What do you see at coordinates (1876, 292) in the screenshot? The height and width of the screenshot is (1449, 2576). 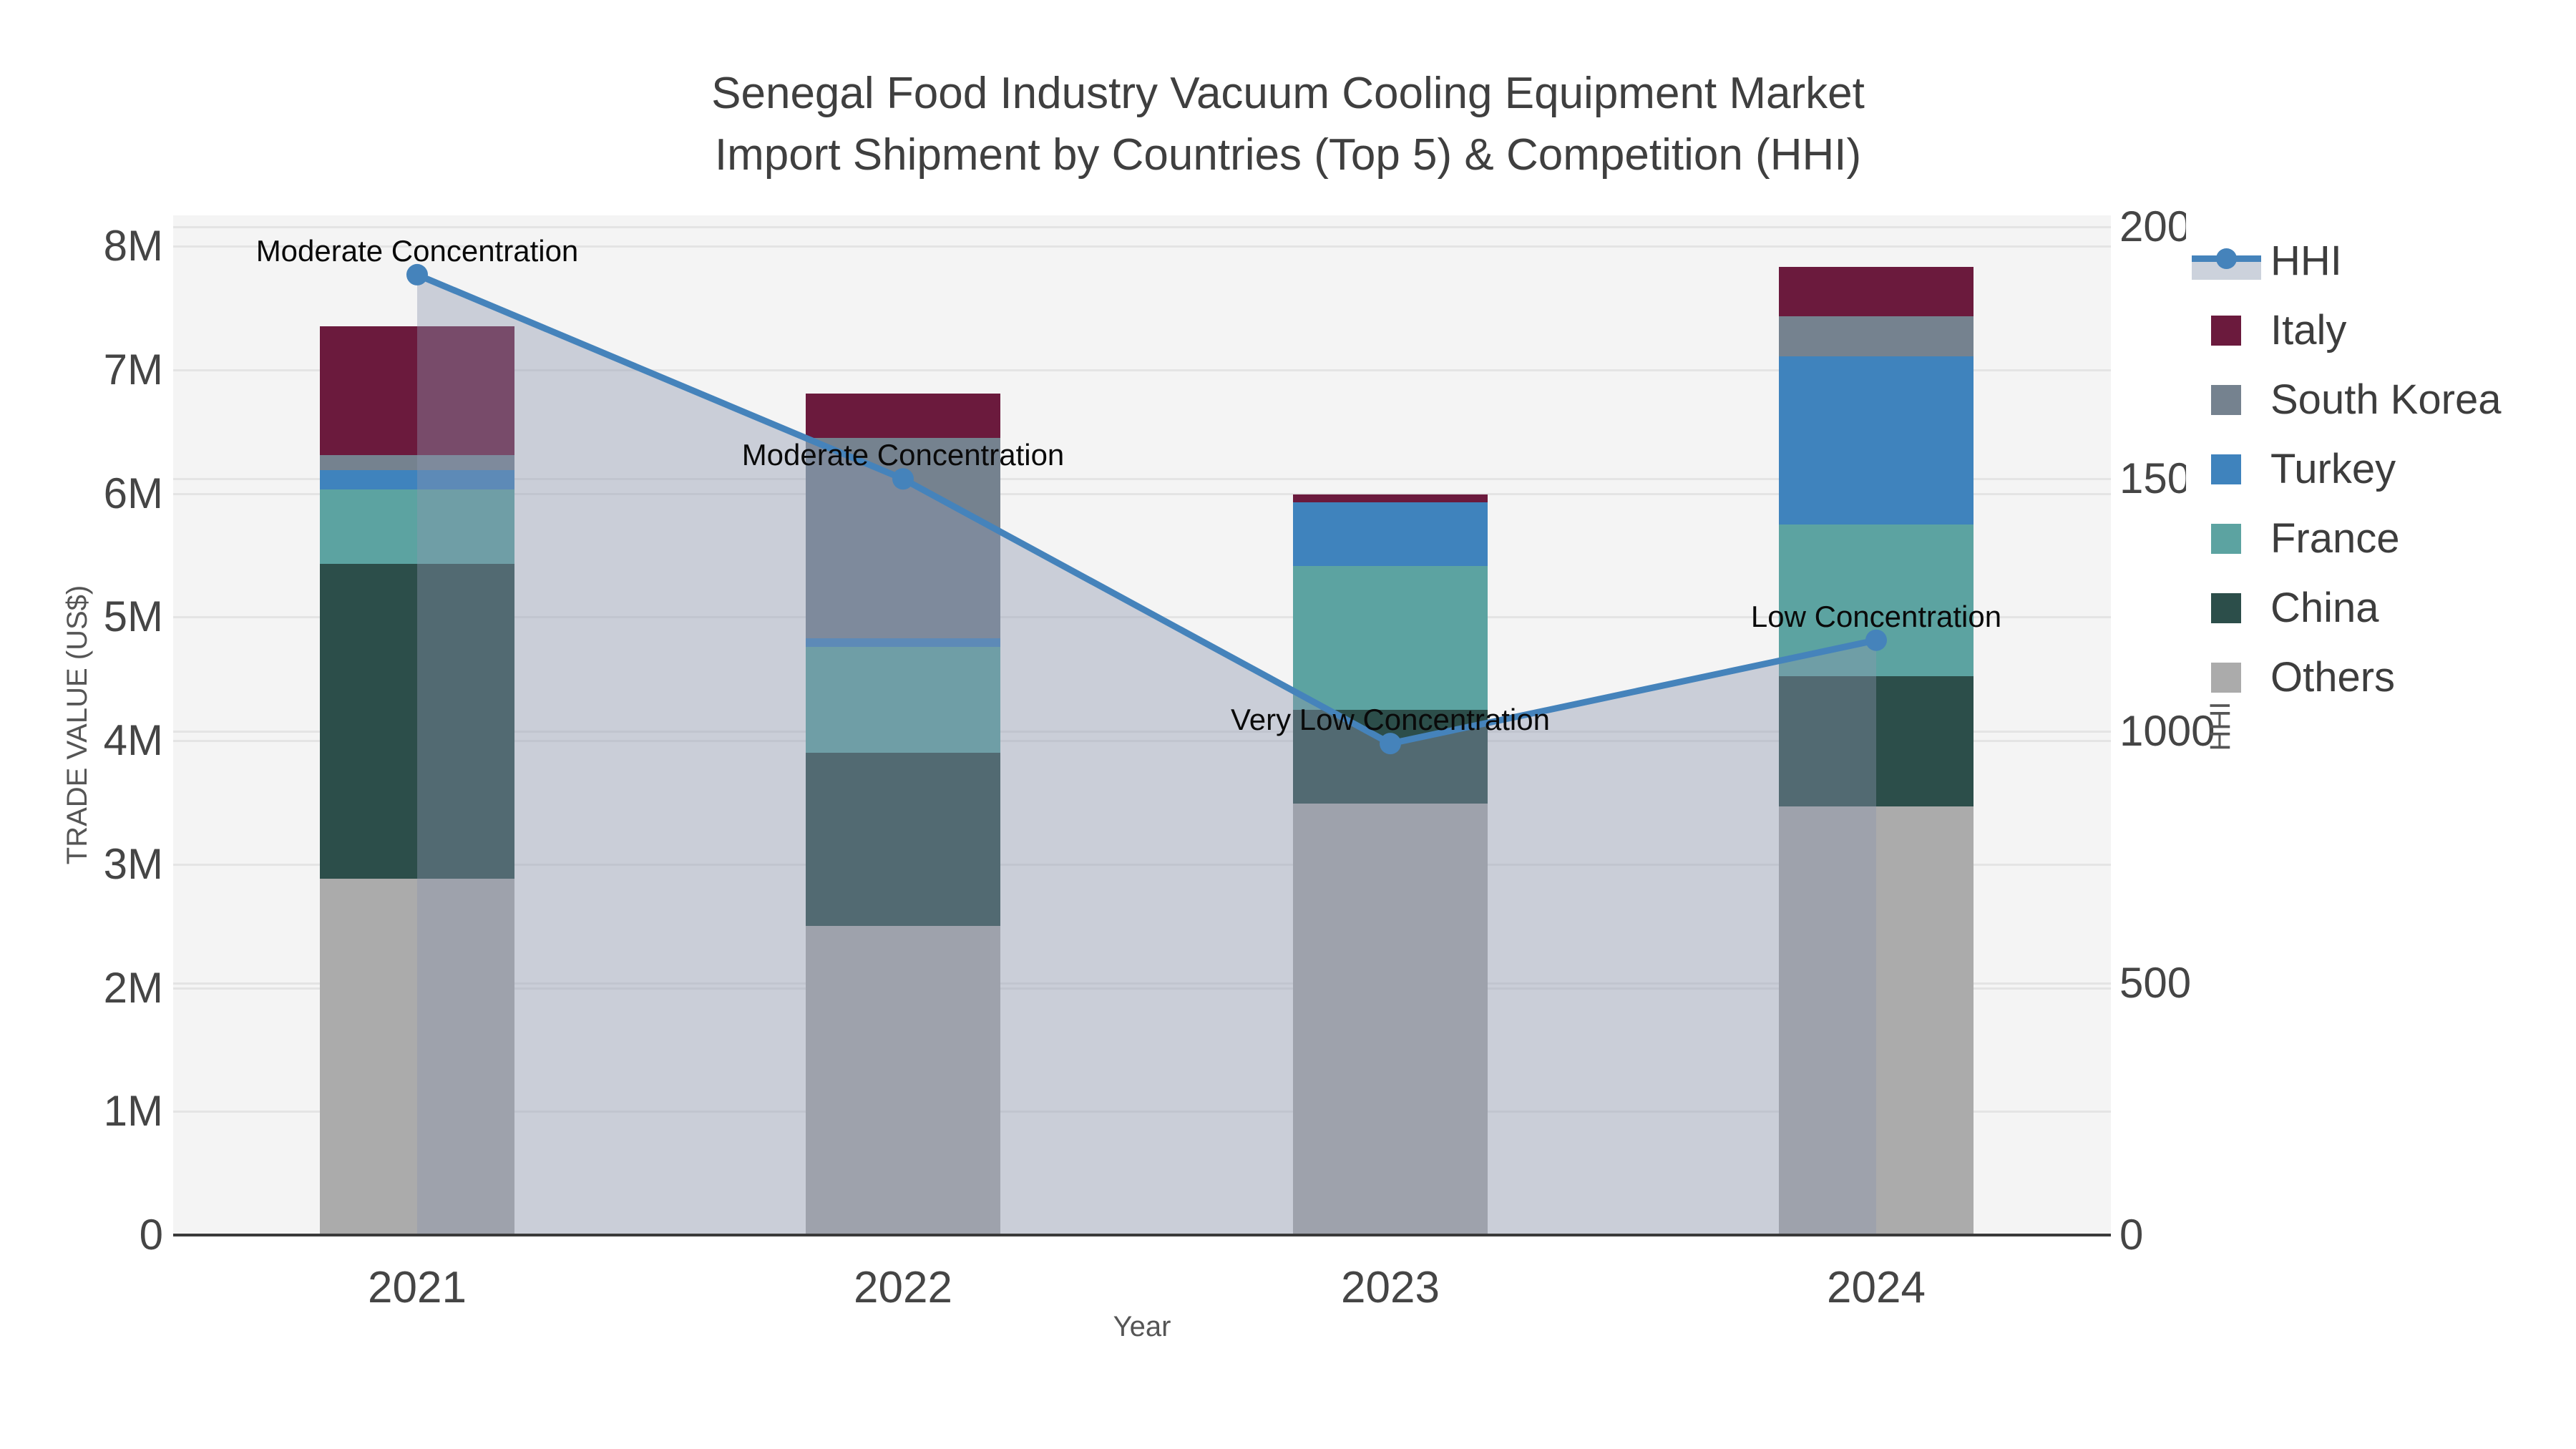 I see `bar-segment-2024-italy` at bounding box center [1876, 292].